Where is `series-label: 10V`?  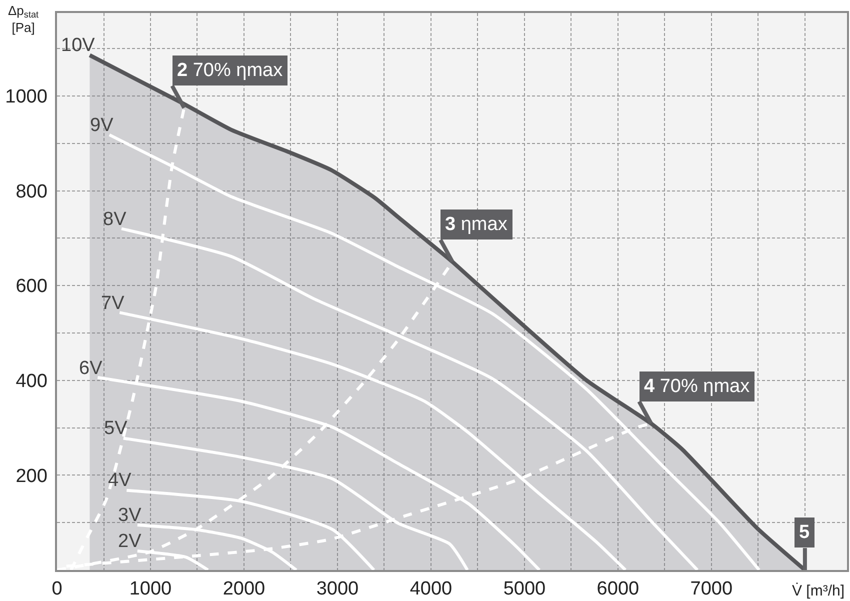
series-label: 10V is located at coordinates (78, 45).